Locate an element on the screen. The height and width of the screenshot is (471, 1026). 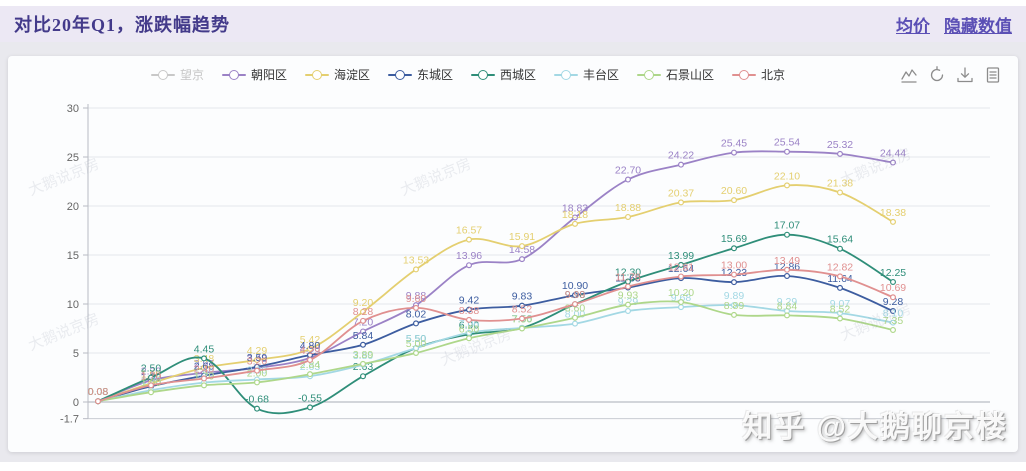
data-view-icon is located at coordinates (993, 75).